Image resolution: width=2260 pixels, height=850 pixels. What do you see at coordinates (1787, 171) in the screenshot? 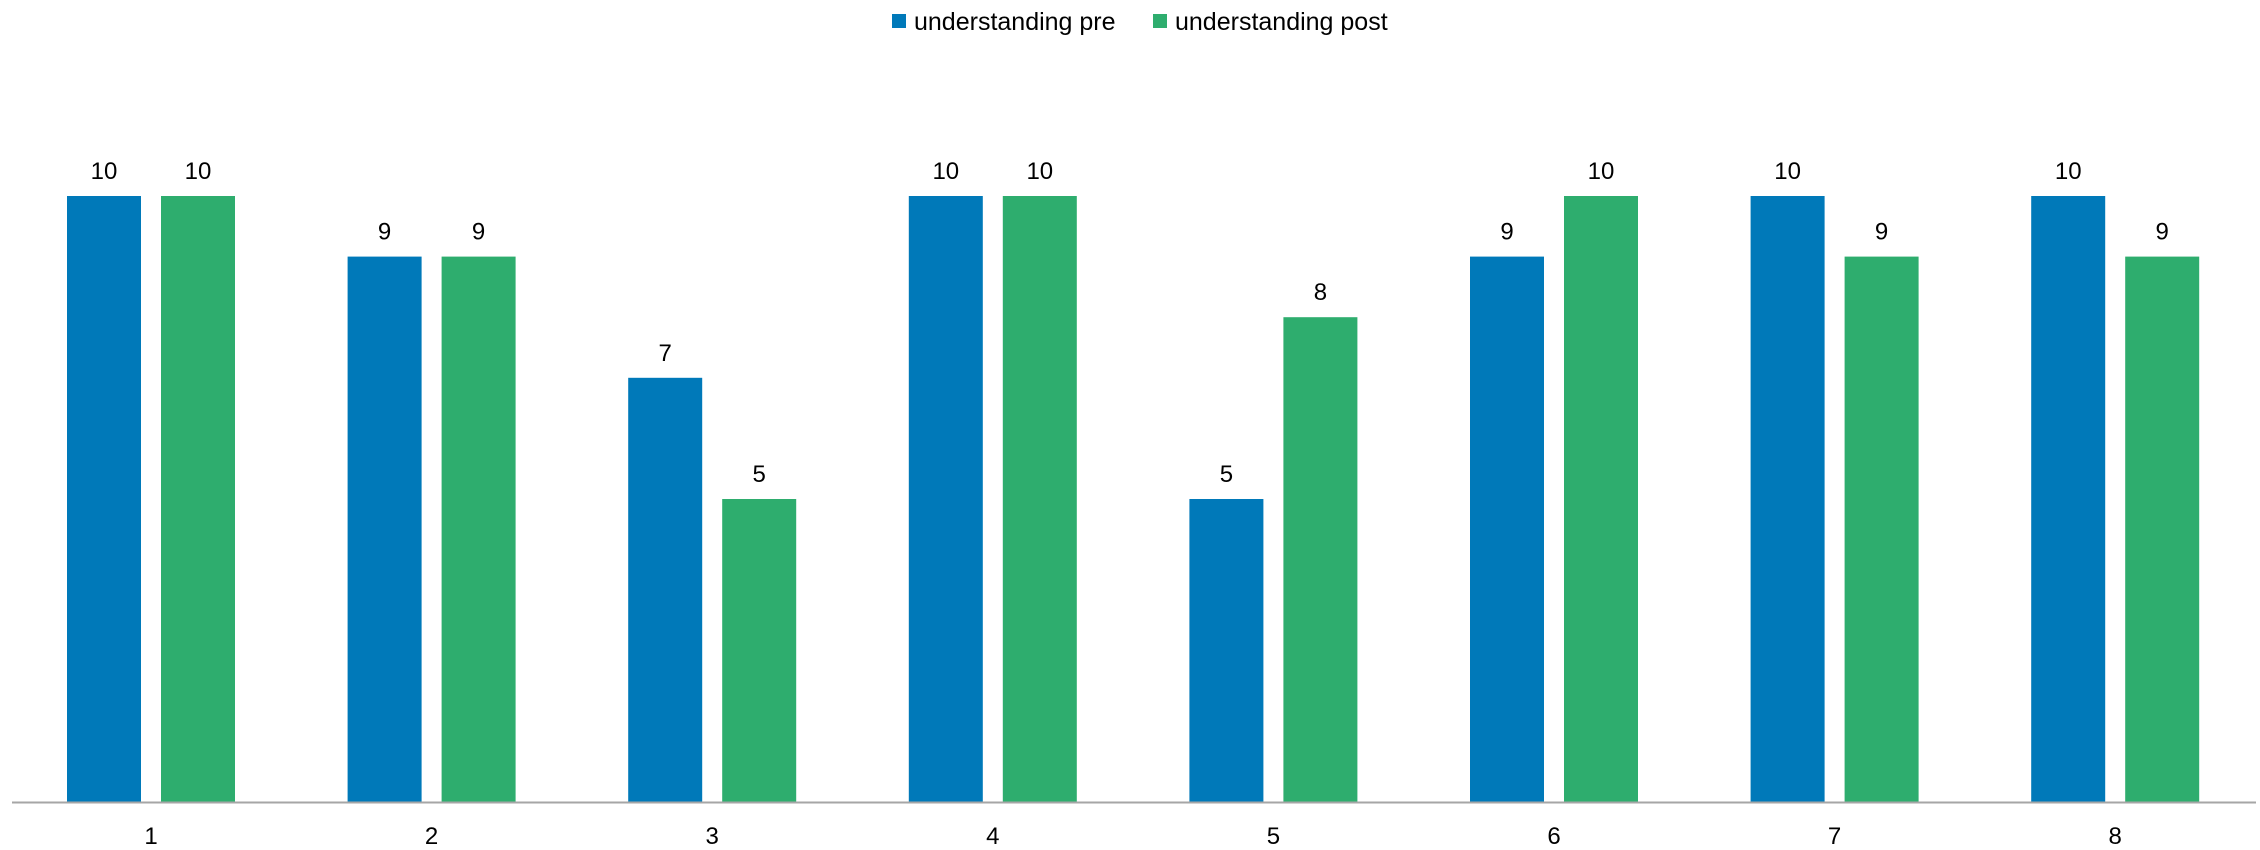
I see `data-label-pre-7: 10` at bounding box center [1787, 171].